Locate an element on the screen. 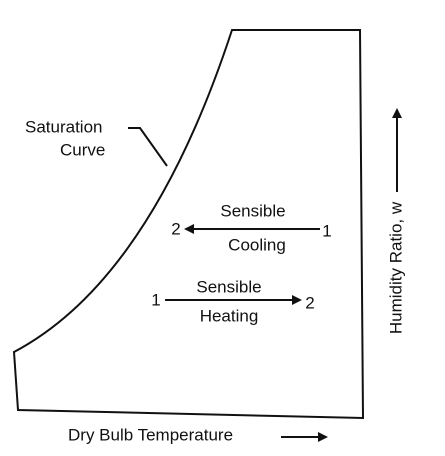 This screenshot has height=456, width=445. process-label: Heating is located at coordinates (229, 315).